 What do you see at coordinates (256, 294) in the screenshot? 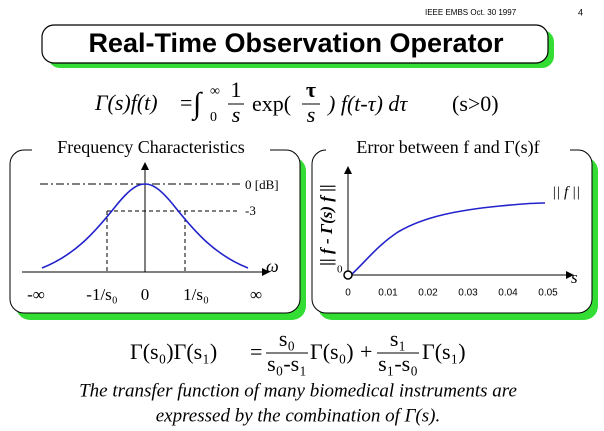
I see `x-label: ∞` at bounding box center [256, 294].